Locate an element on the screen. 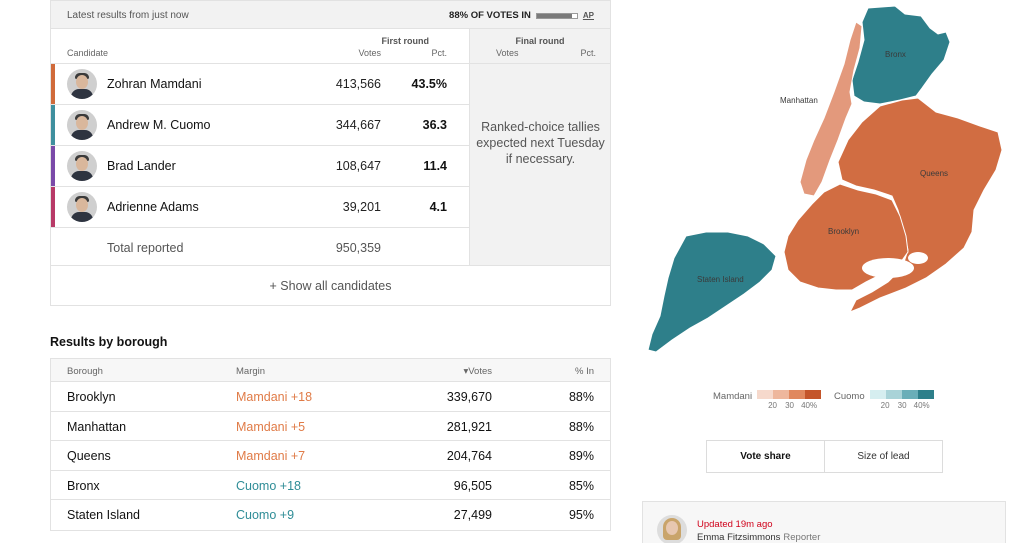 The image size is (1024, 543). borough-name: Brooklyn is located at coordinates (91, 397).